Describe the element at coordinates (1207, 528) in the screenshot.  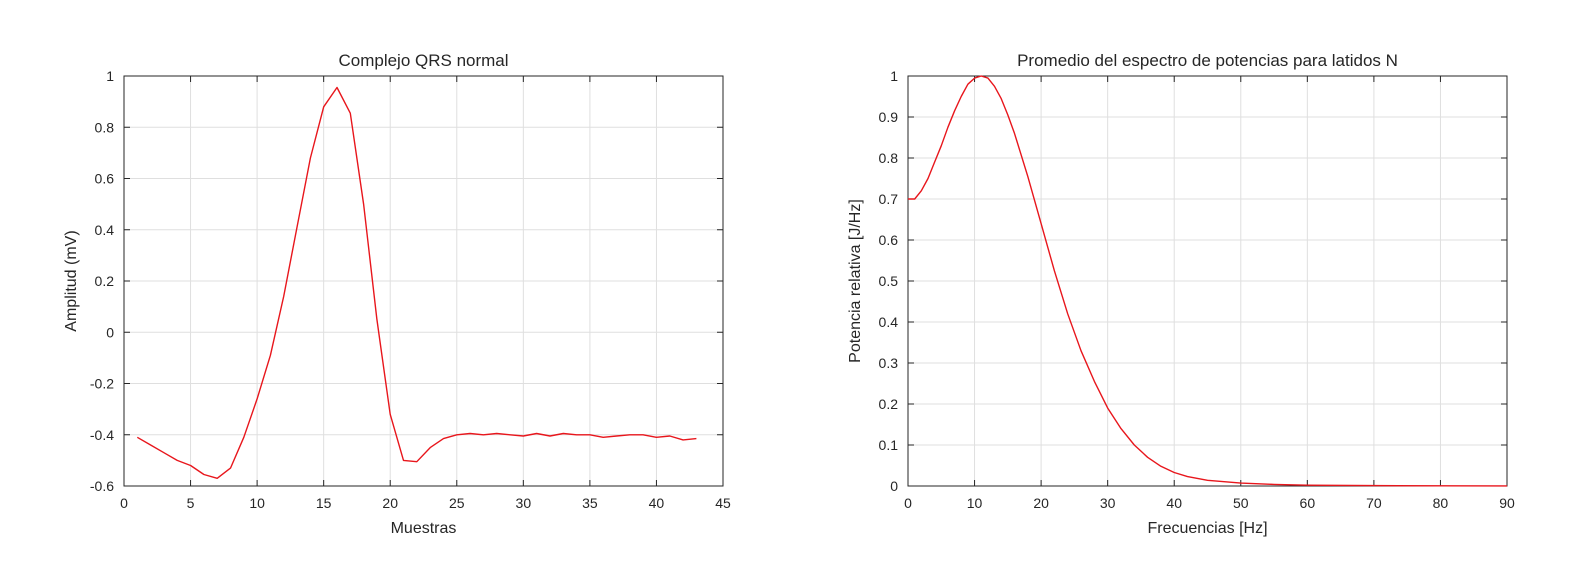
I see `x-axis-label: Frecuencias [Hz]` at that location.